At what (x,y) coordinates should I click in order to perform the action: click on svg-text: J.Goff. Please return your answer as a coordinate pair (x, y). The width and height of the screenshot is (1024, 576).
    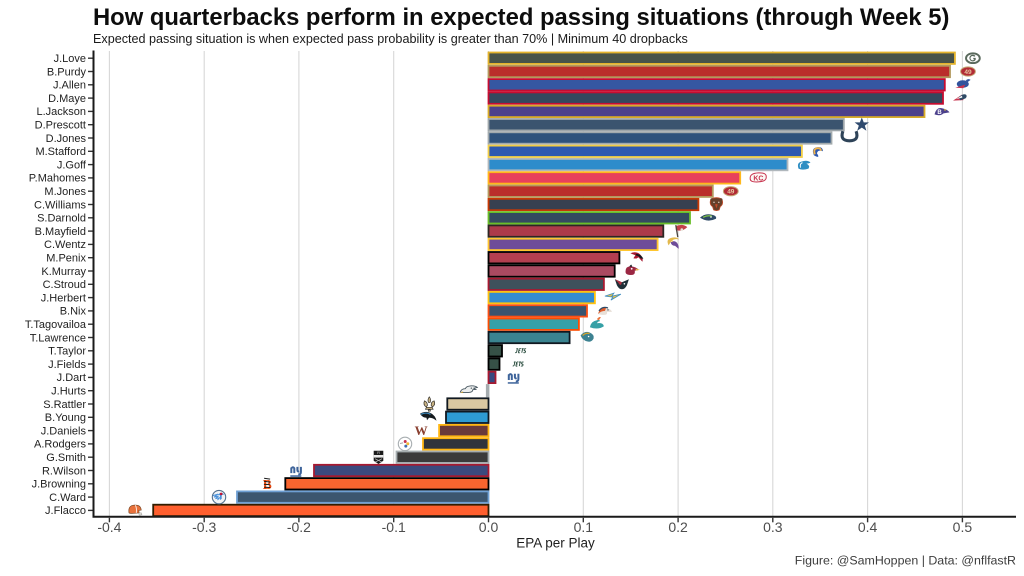
    Looking at the image, I should click on (72, 165).